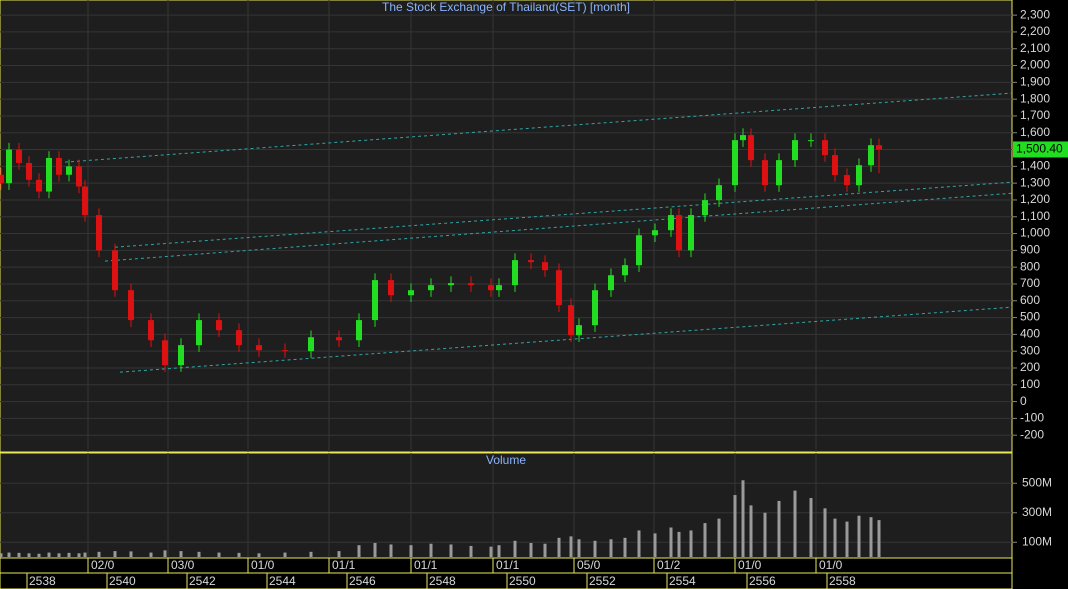 Image resolution: width=1068 pixels, height=589 pixels. I want to click on y-tick-label: 0, so click(1023, 401).